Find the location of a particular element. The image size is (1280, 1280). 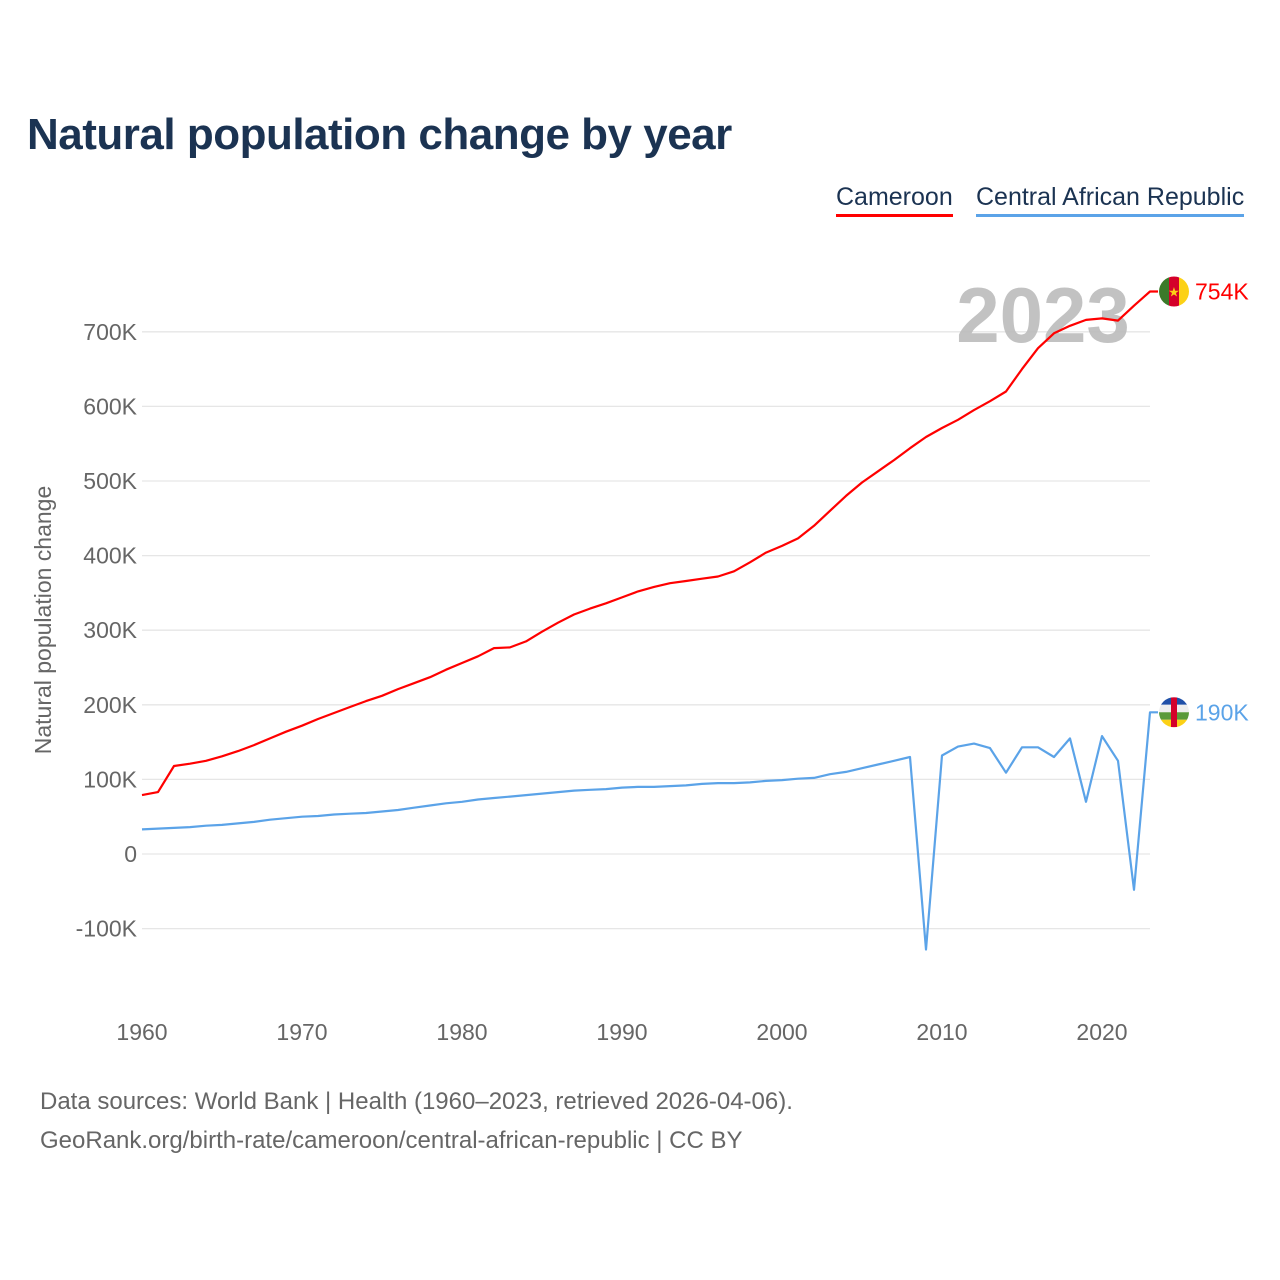

x-tick-label: 2000 is located at coordinates (781, 1032).